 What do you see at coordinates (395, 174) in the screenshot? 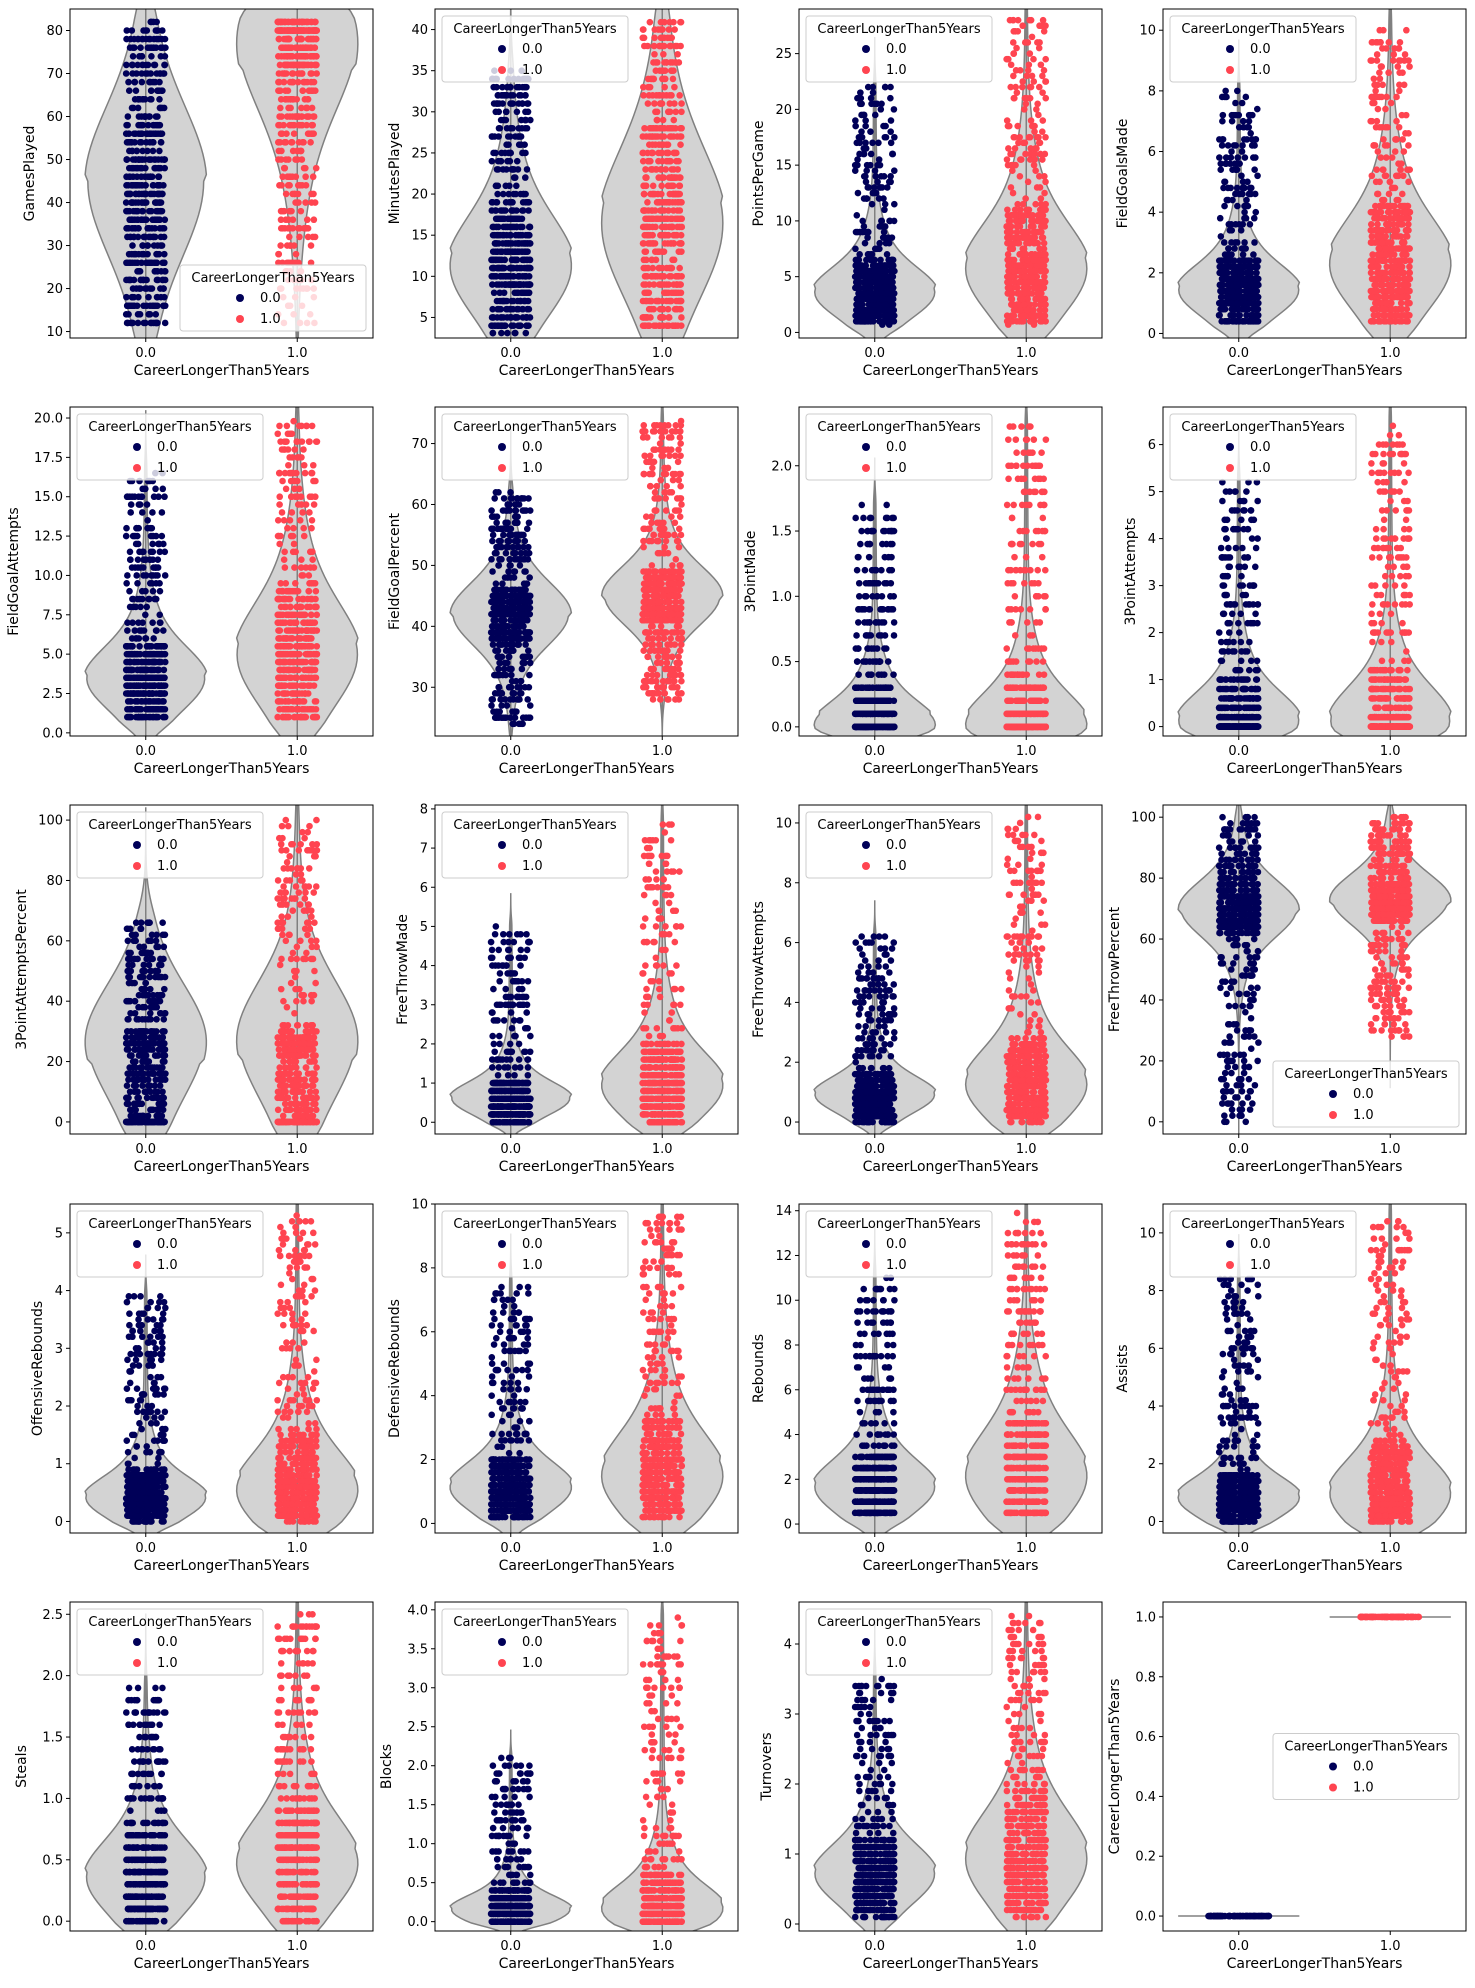
I see `y-axis-label: MinutesPlayed` at bounding box center [395, 174].